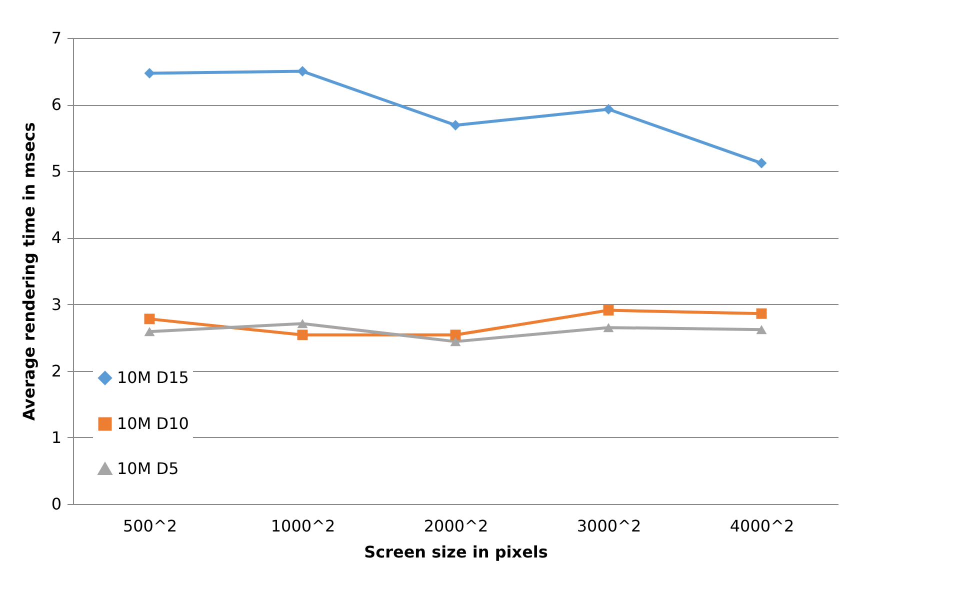 The image size is (961, 605). I want to click on x-tick-label: 500^2, so click(150, 526).